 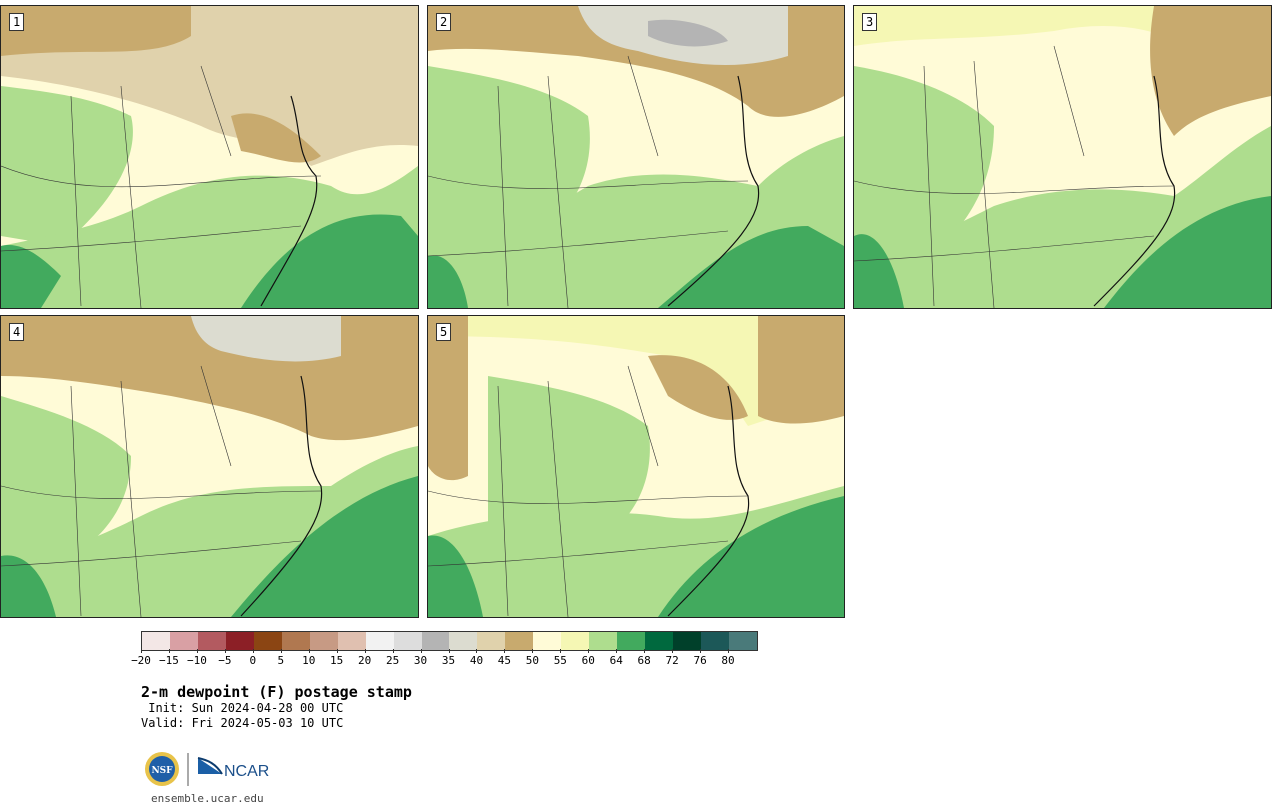 What do you see at coordinates (337, 660) in the screenshot?
I see `colorbar-tick-label: 15` at bounding box center [337, 660].